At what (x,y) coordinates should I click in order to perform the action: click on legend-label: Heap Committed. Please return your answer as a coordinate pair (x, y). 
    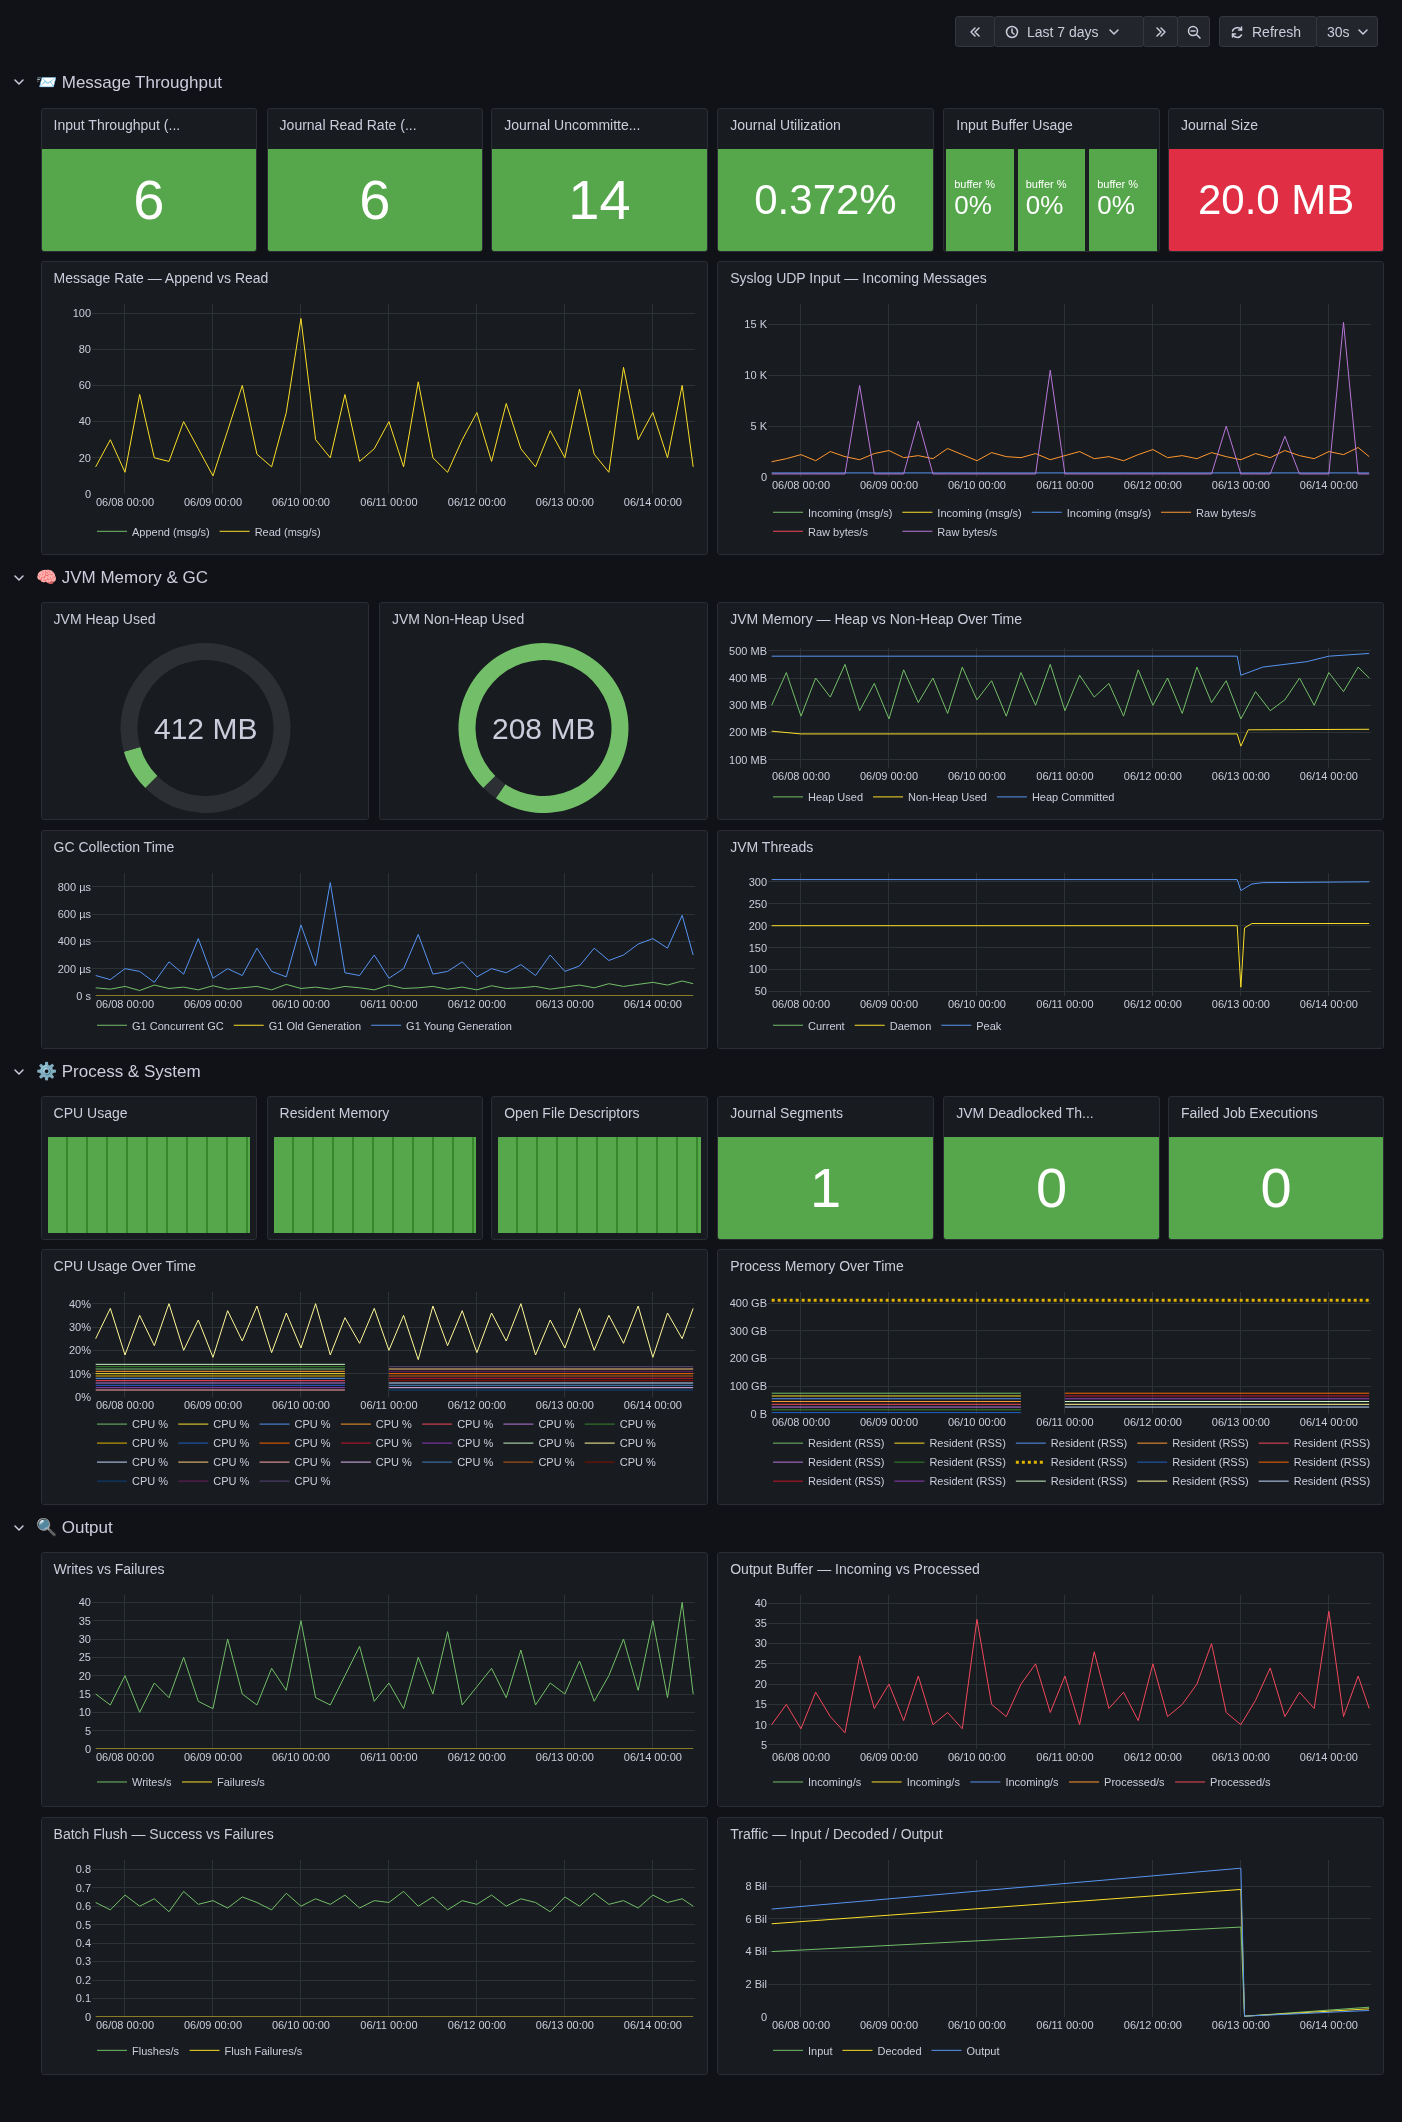
    Looking at the image, I should click on (1073, 797).